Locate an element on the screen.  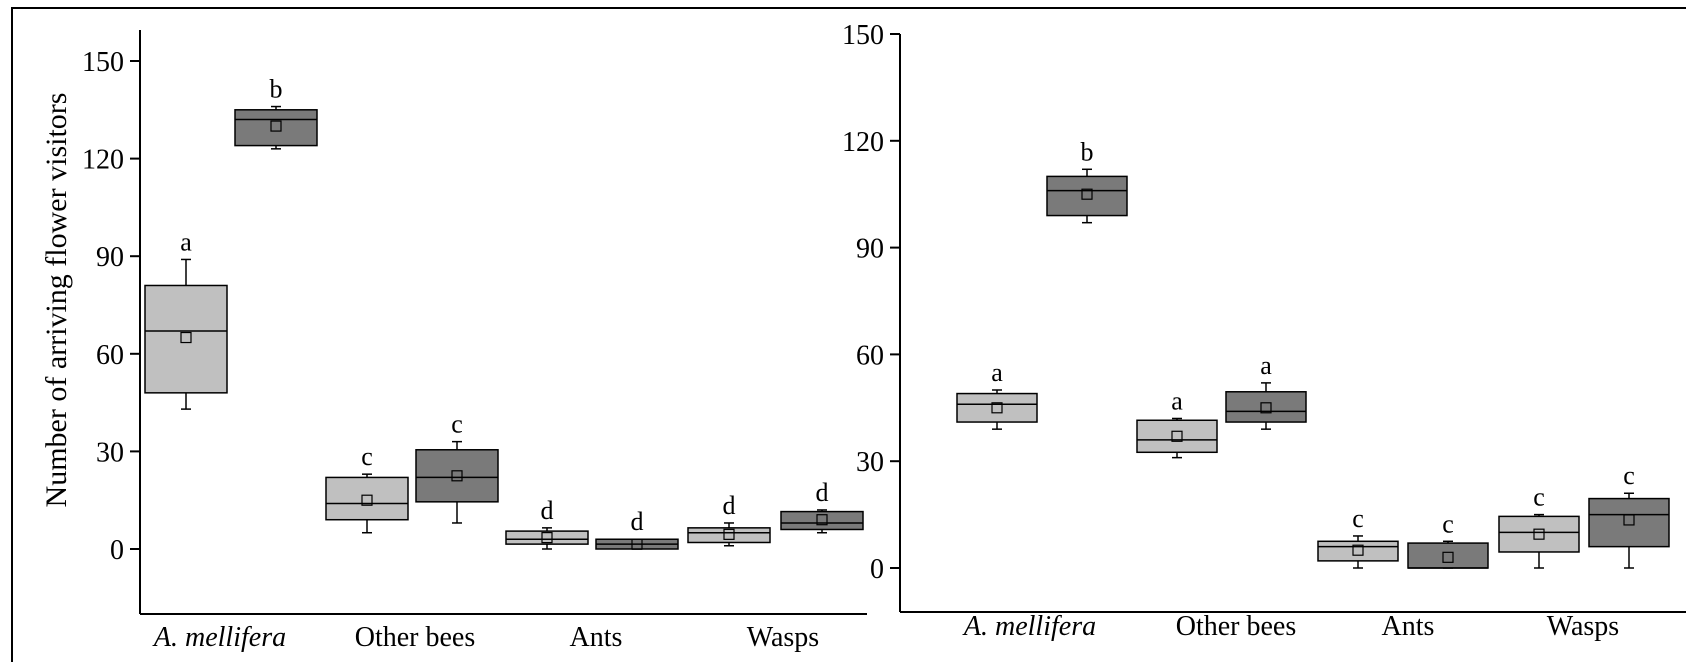
box-plot-dark: a is located at coordinates (1266, 390).